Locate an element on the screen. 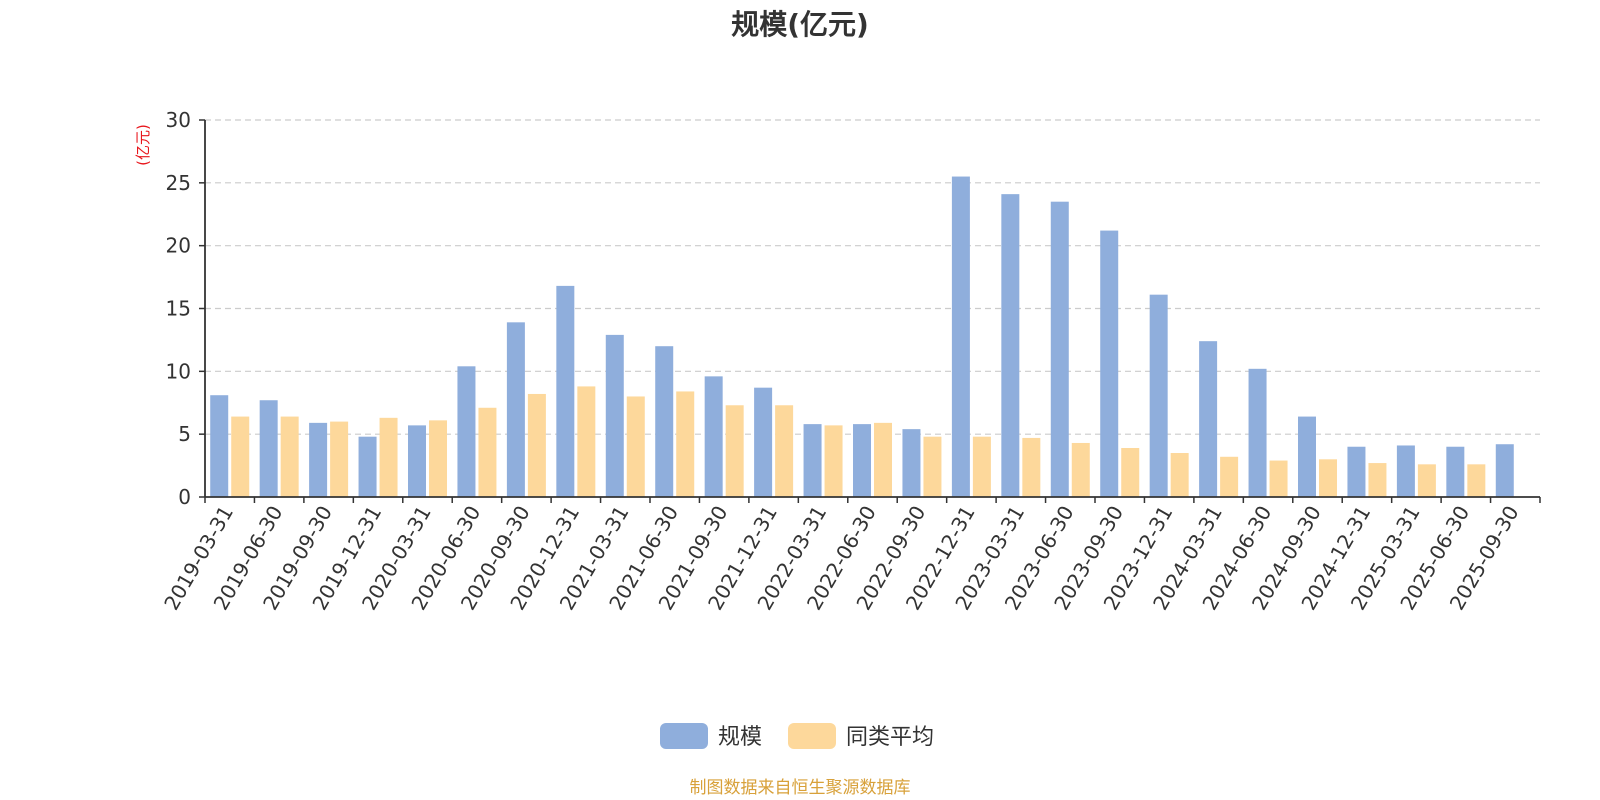  y-tick-label: 20 is located at coordinates (178, 246).